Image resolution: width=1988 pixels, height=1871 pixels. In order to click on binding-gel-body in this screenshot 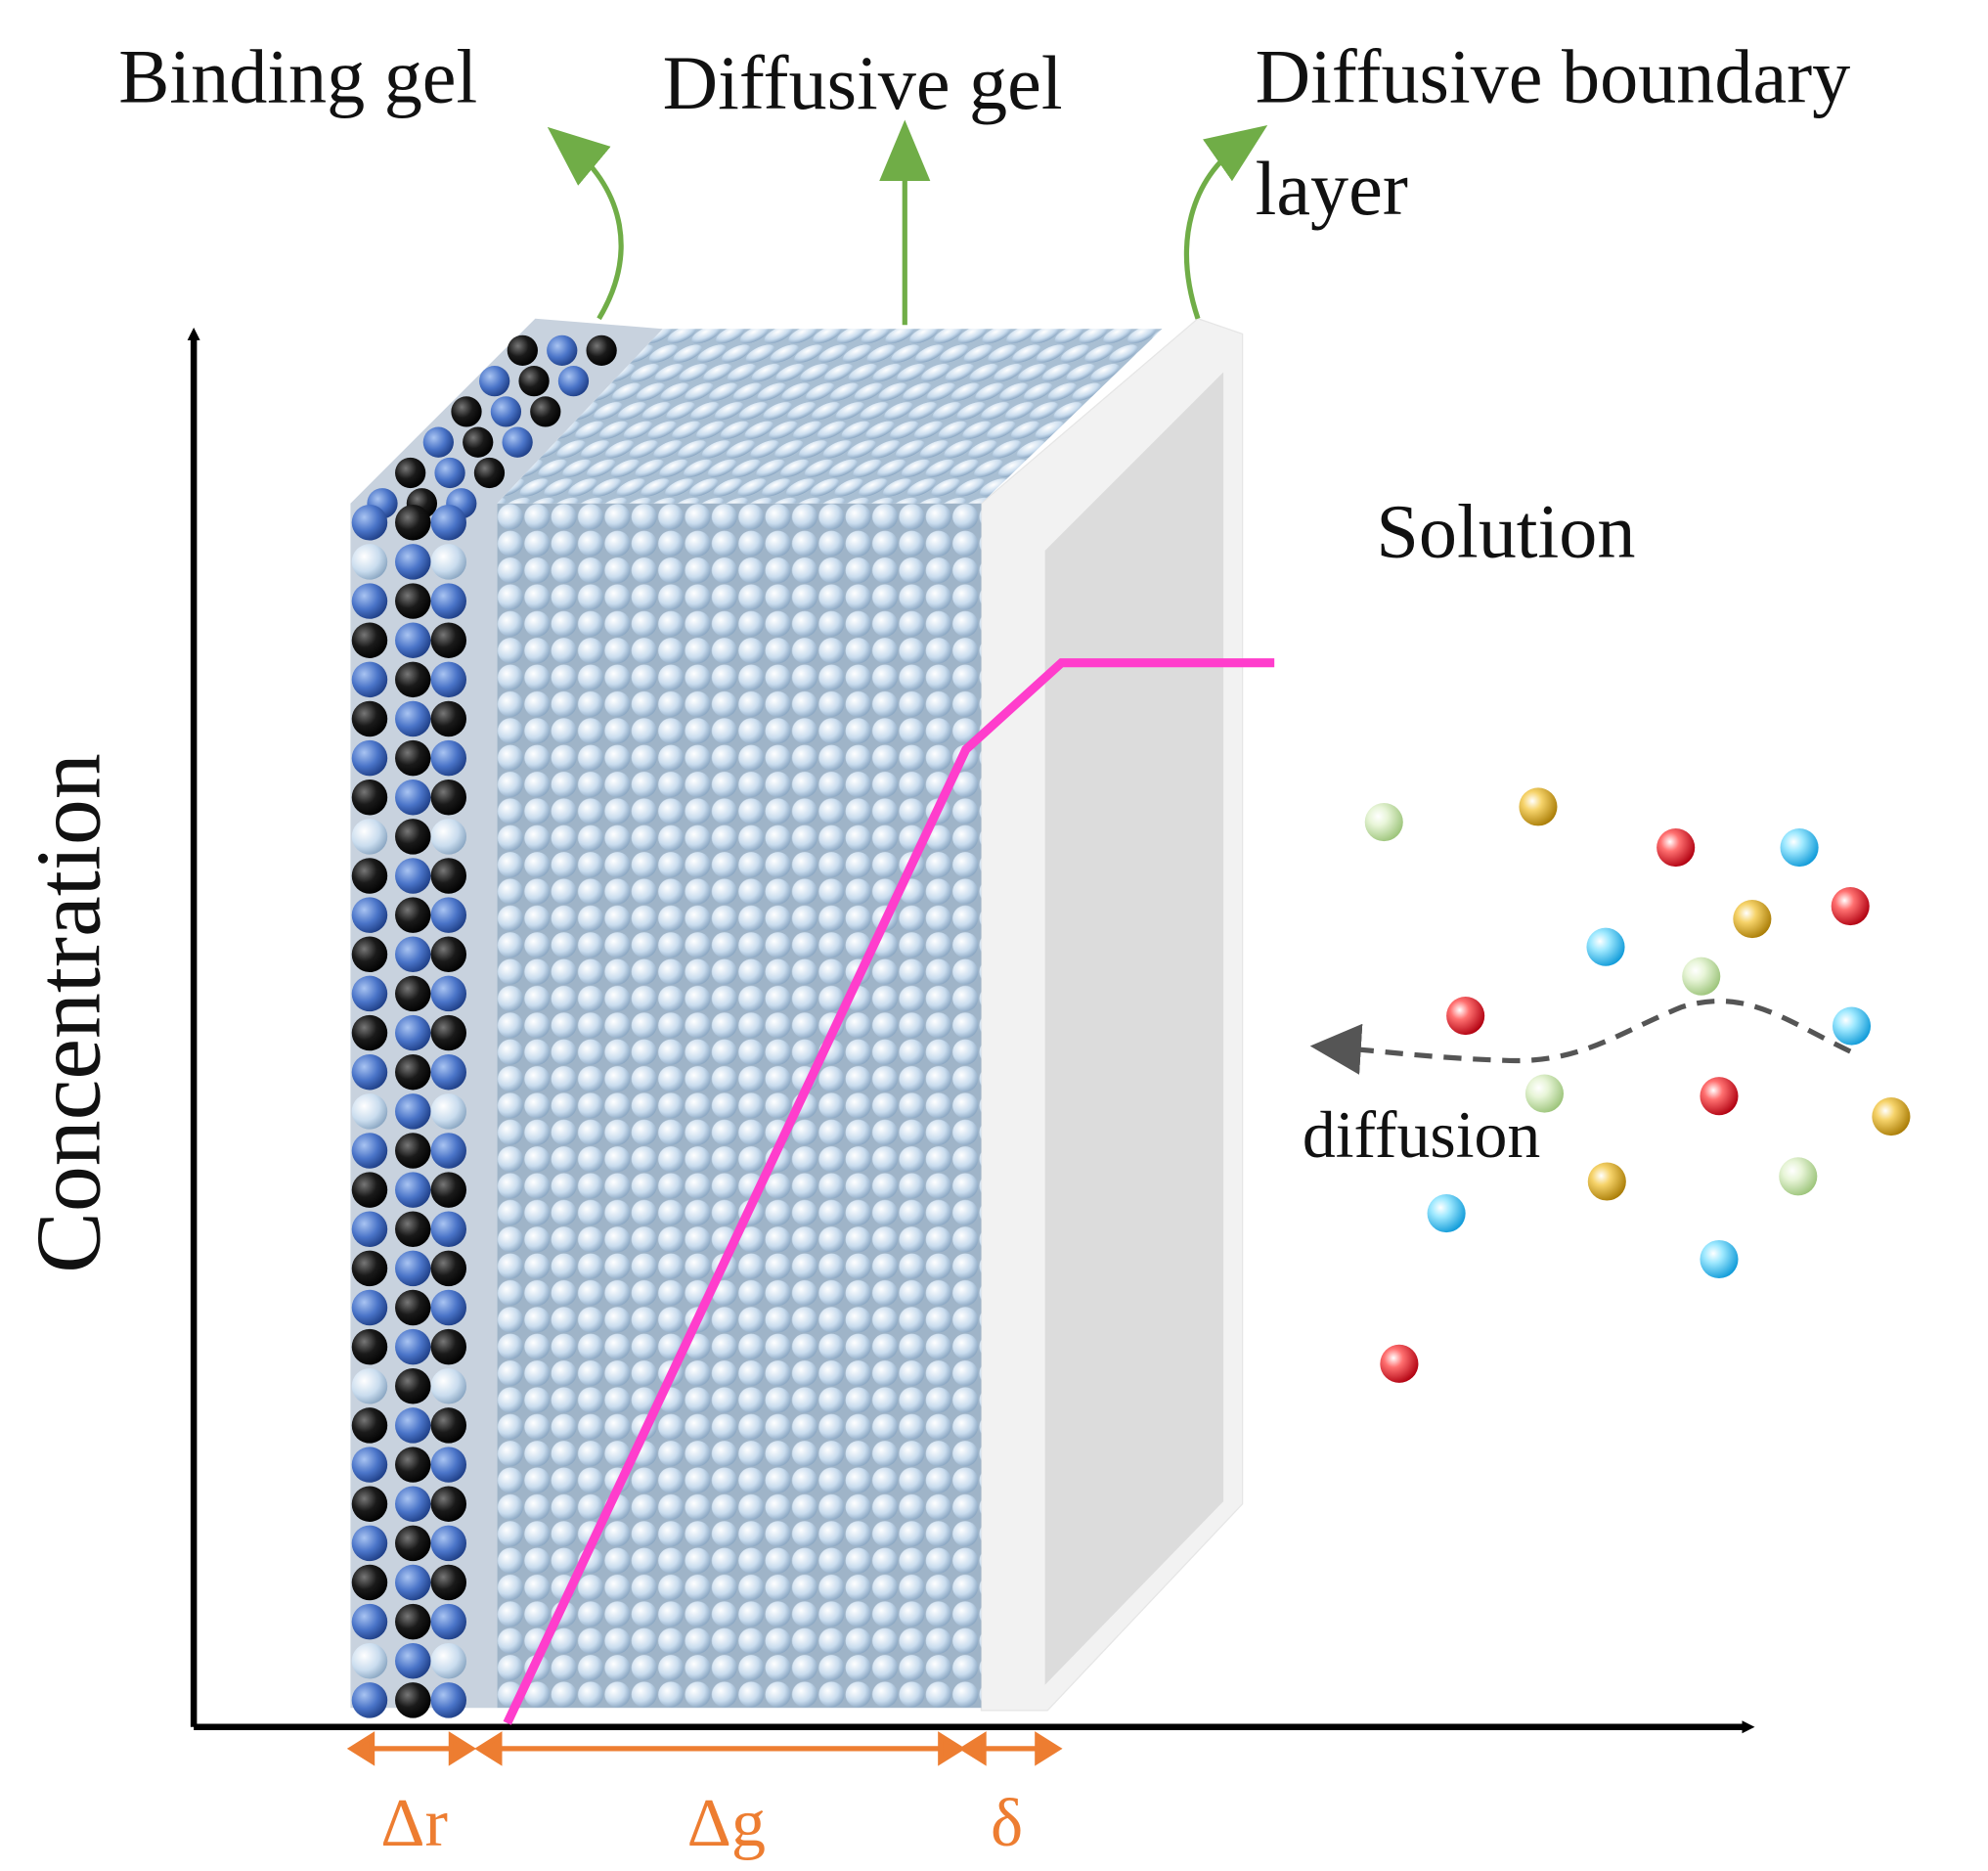, I will do `click(507, 1013)`.